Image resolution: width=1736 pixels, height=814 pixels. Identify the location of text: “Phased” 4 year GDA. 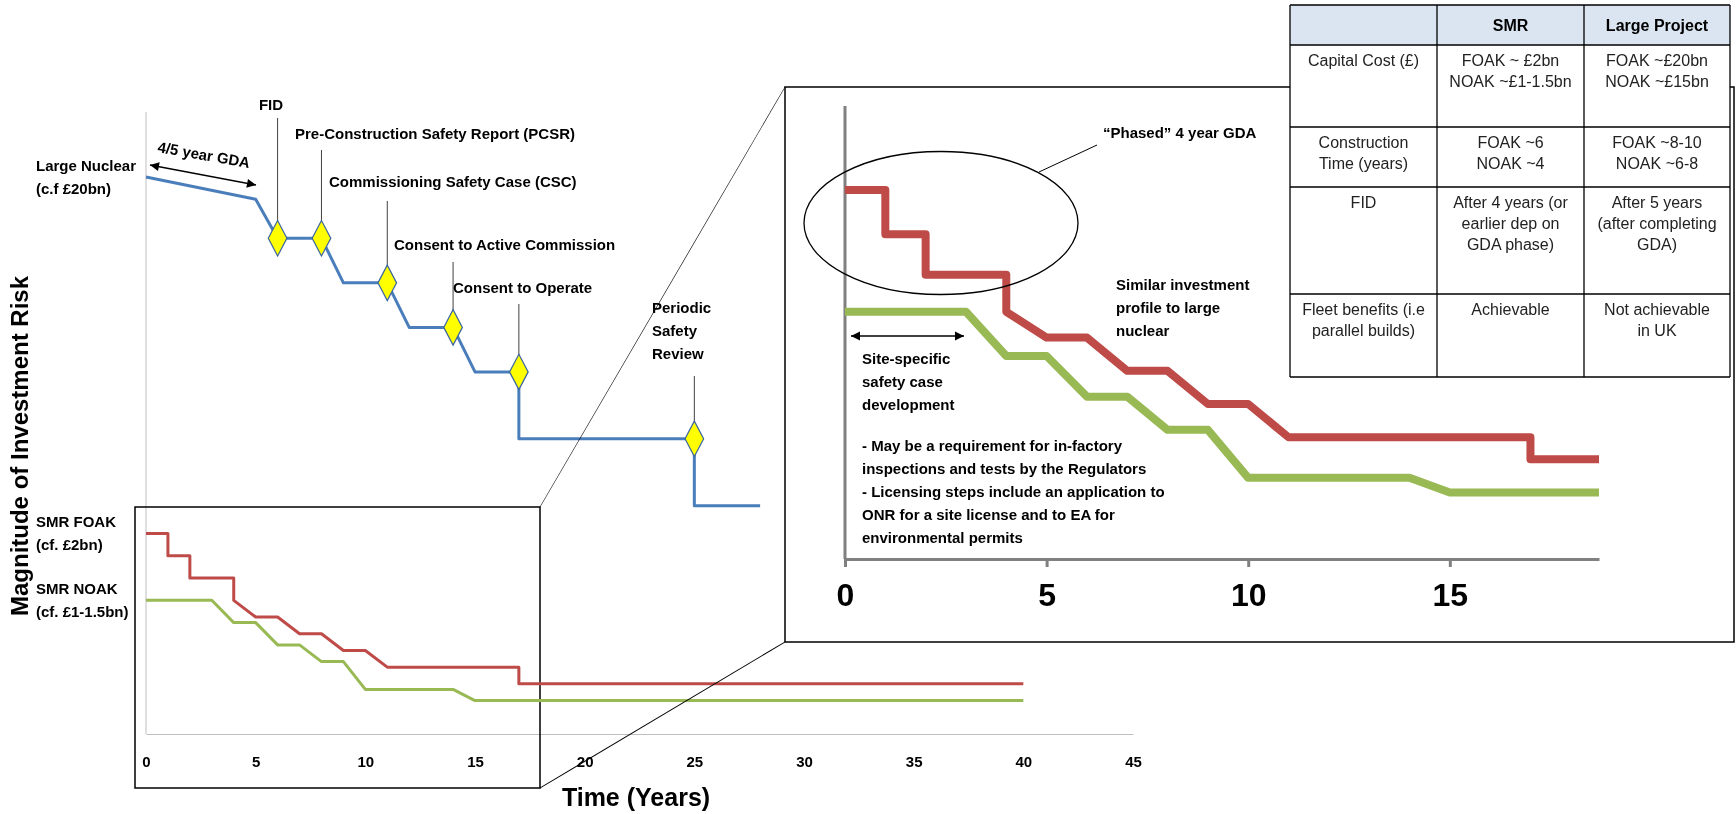
(1180, 132).